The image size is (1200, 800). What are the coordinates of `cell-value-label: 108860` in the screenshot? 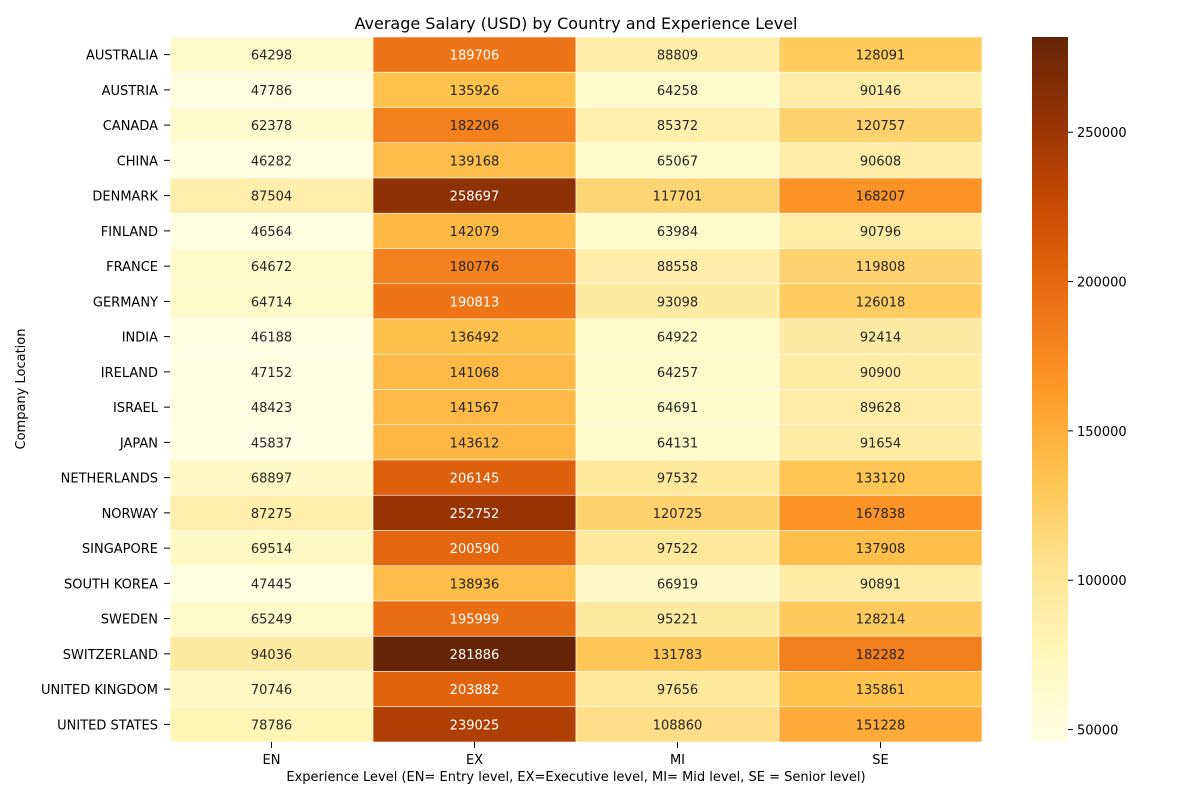 It's located at (678, 725).